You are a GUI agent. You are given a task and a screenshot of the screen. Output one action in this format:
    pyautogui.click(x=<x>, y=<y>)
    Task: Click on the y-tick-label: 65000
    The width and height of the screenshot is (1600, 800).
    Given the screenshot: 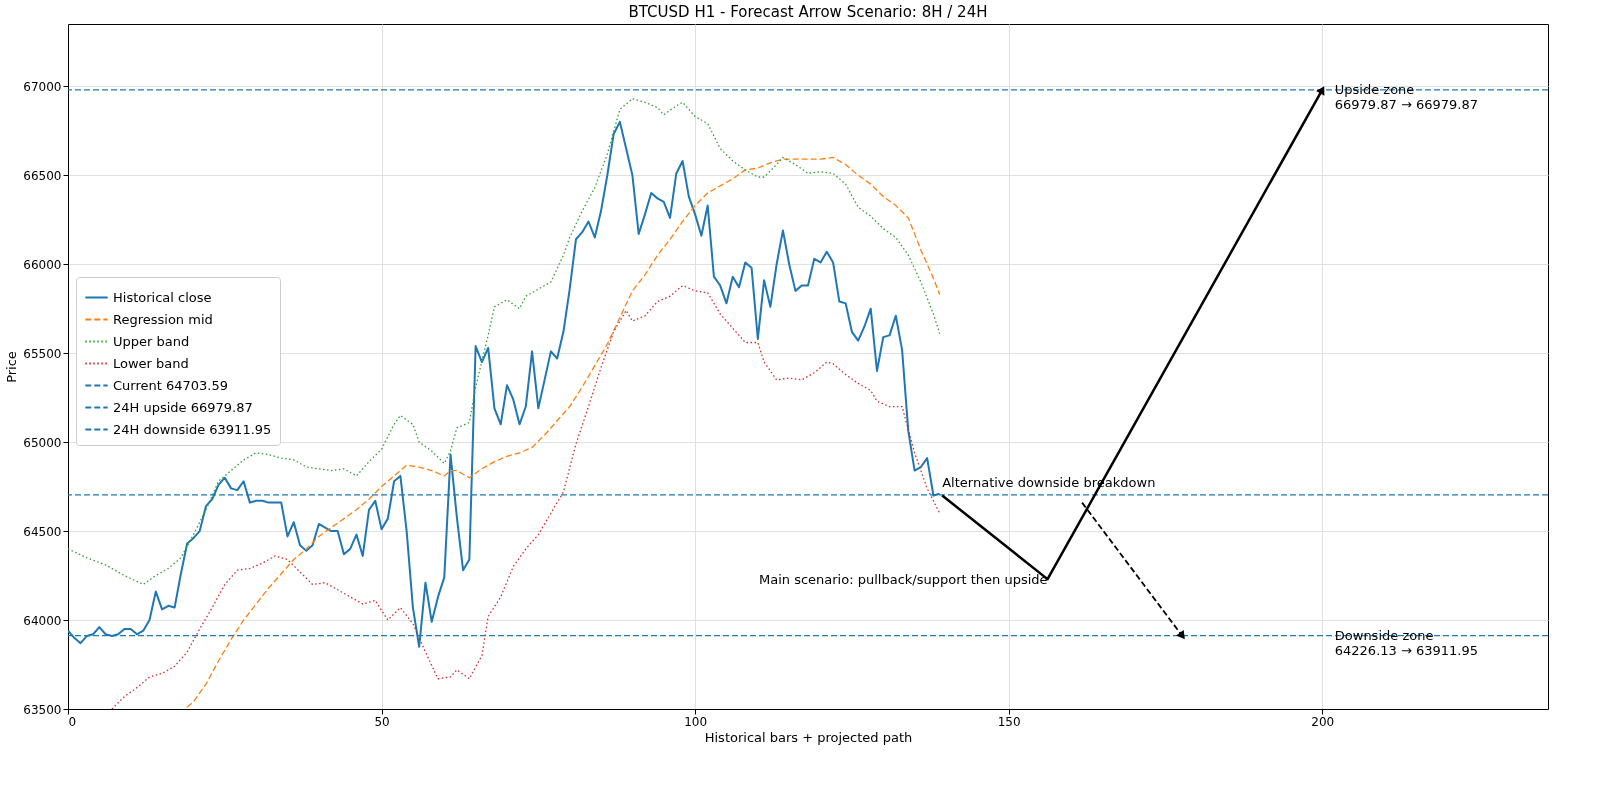 What is the action you would take?
    pyautogui.click(x=42, y=442)
    